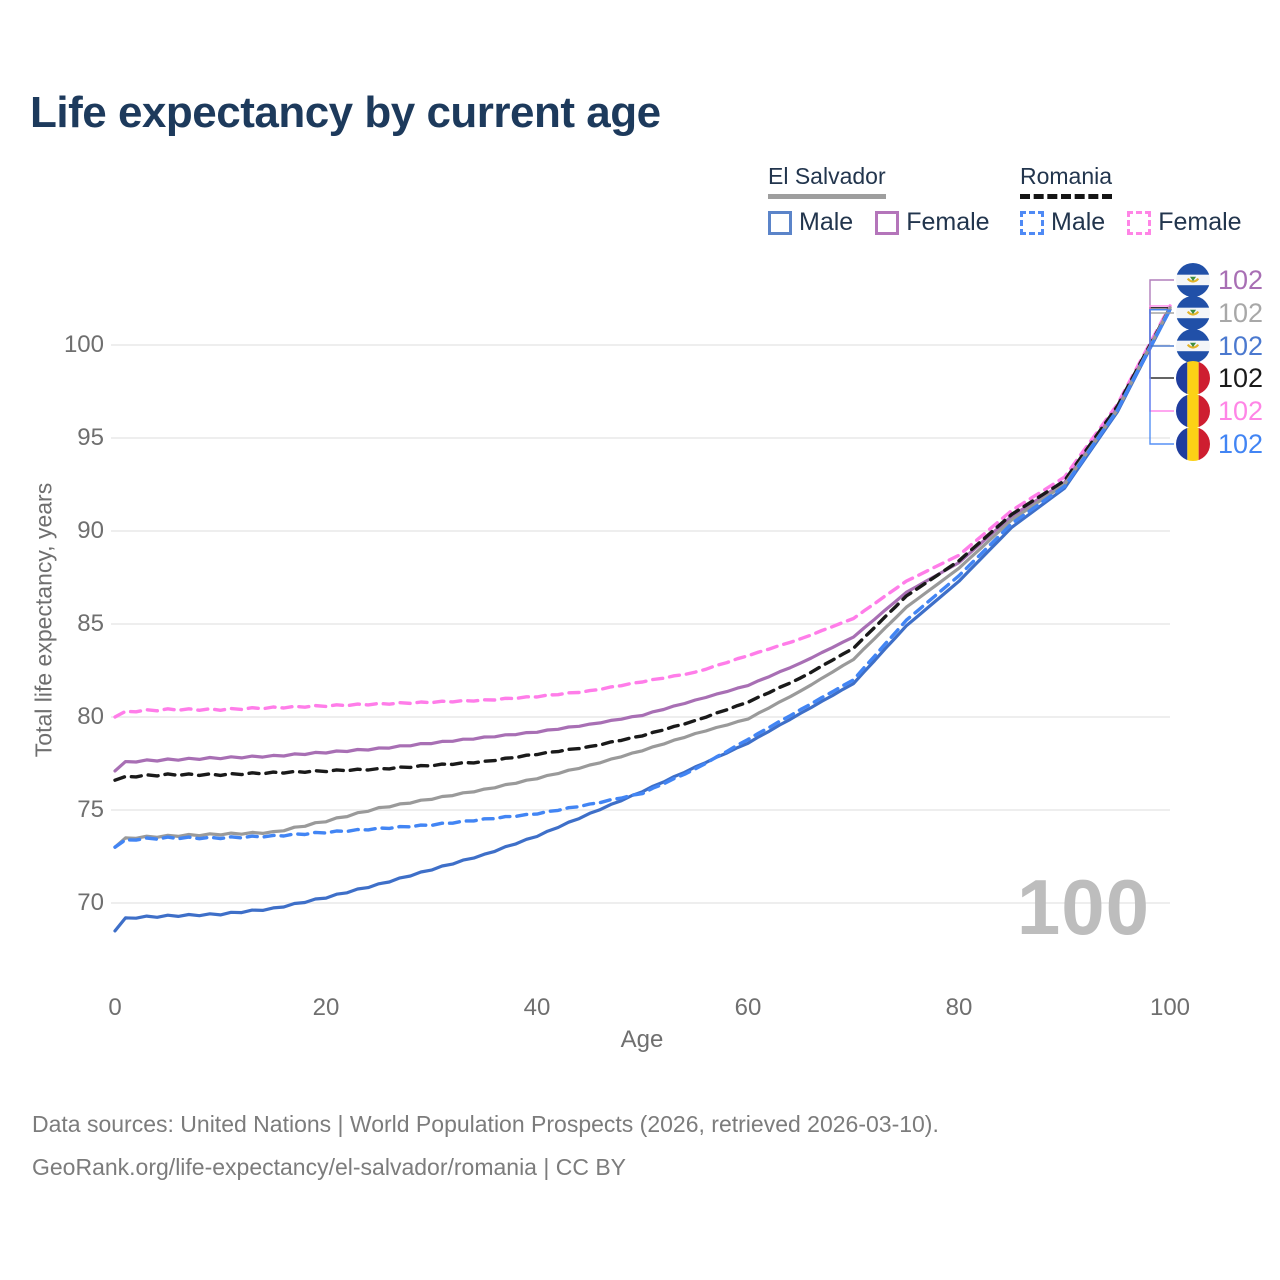 The image size is (1280, 1280). Describe the element at coordinates (90, 902) in the screenshot. I see `y-tick-label-70: 70` at that location.